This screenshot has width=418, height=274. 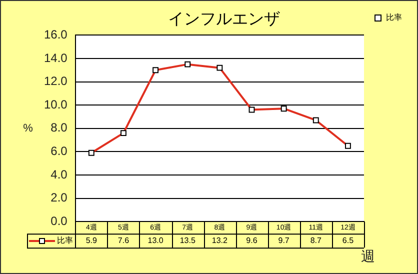 I want to click on data-label: 9.6, so click(x=252, y=240).